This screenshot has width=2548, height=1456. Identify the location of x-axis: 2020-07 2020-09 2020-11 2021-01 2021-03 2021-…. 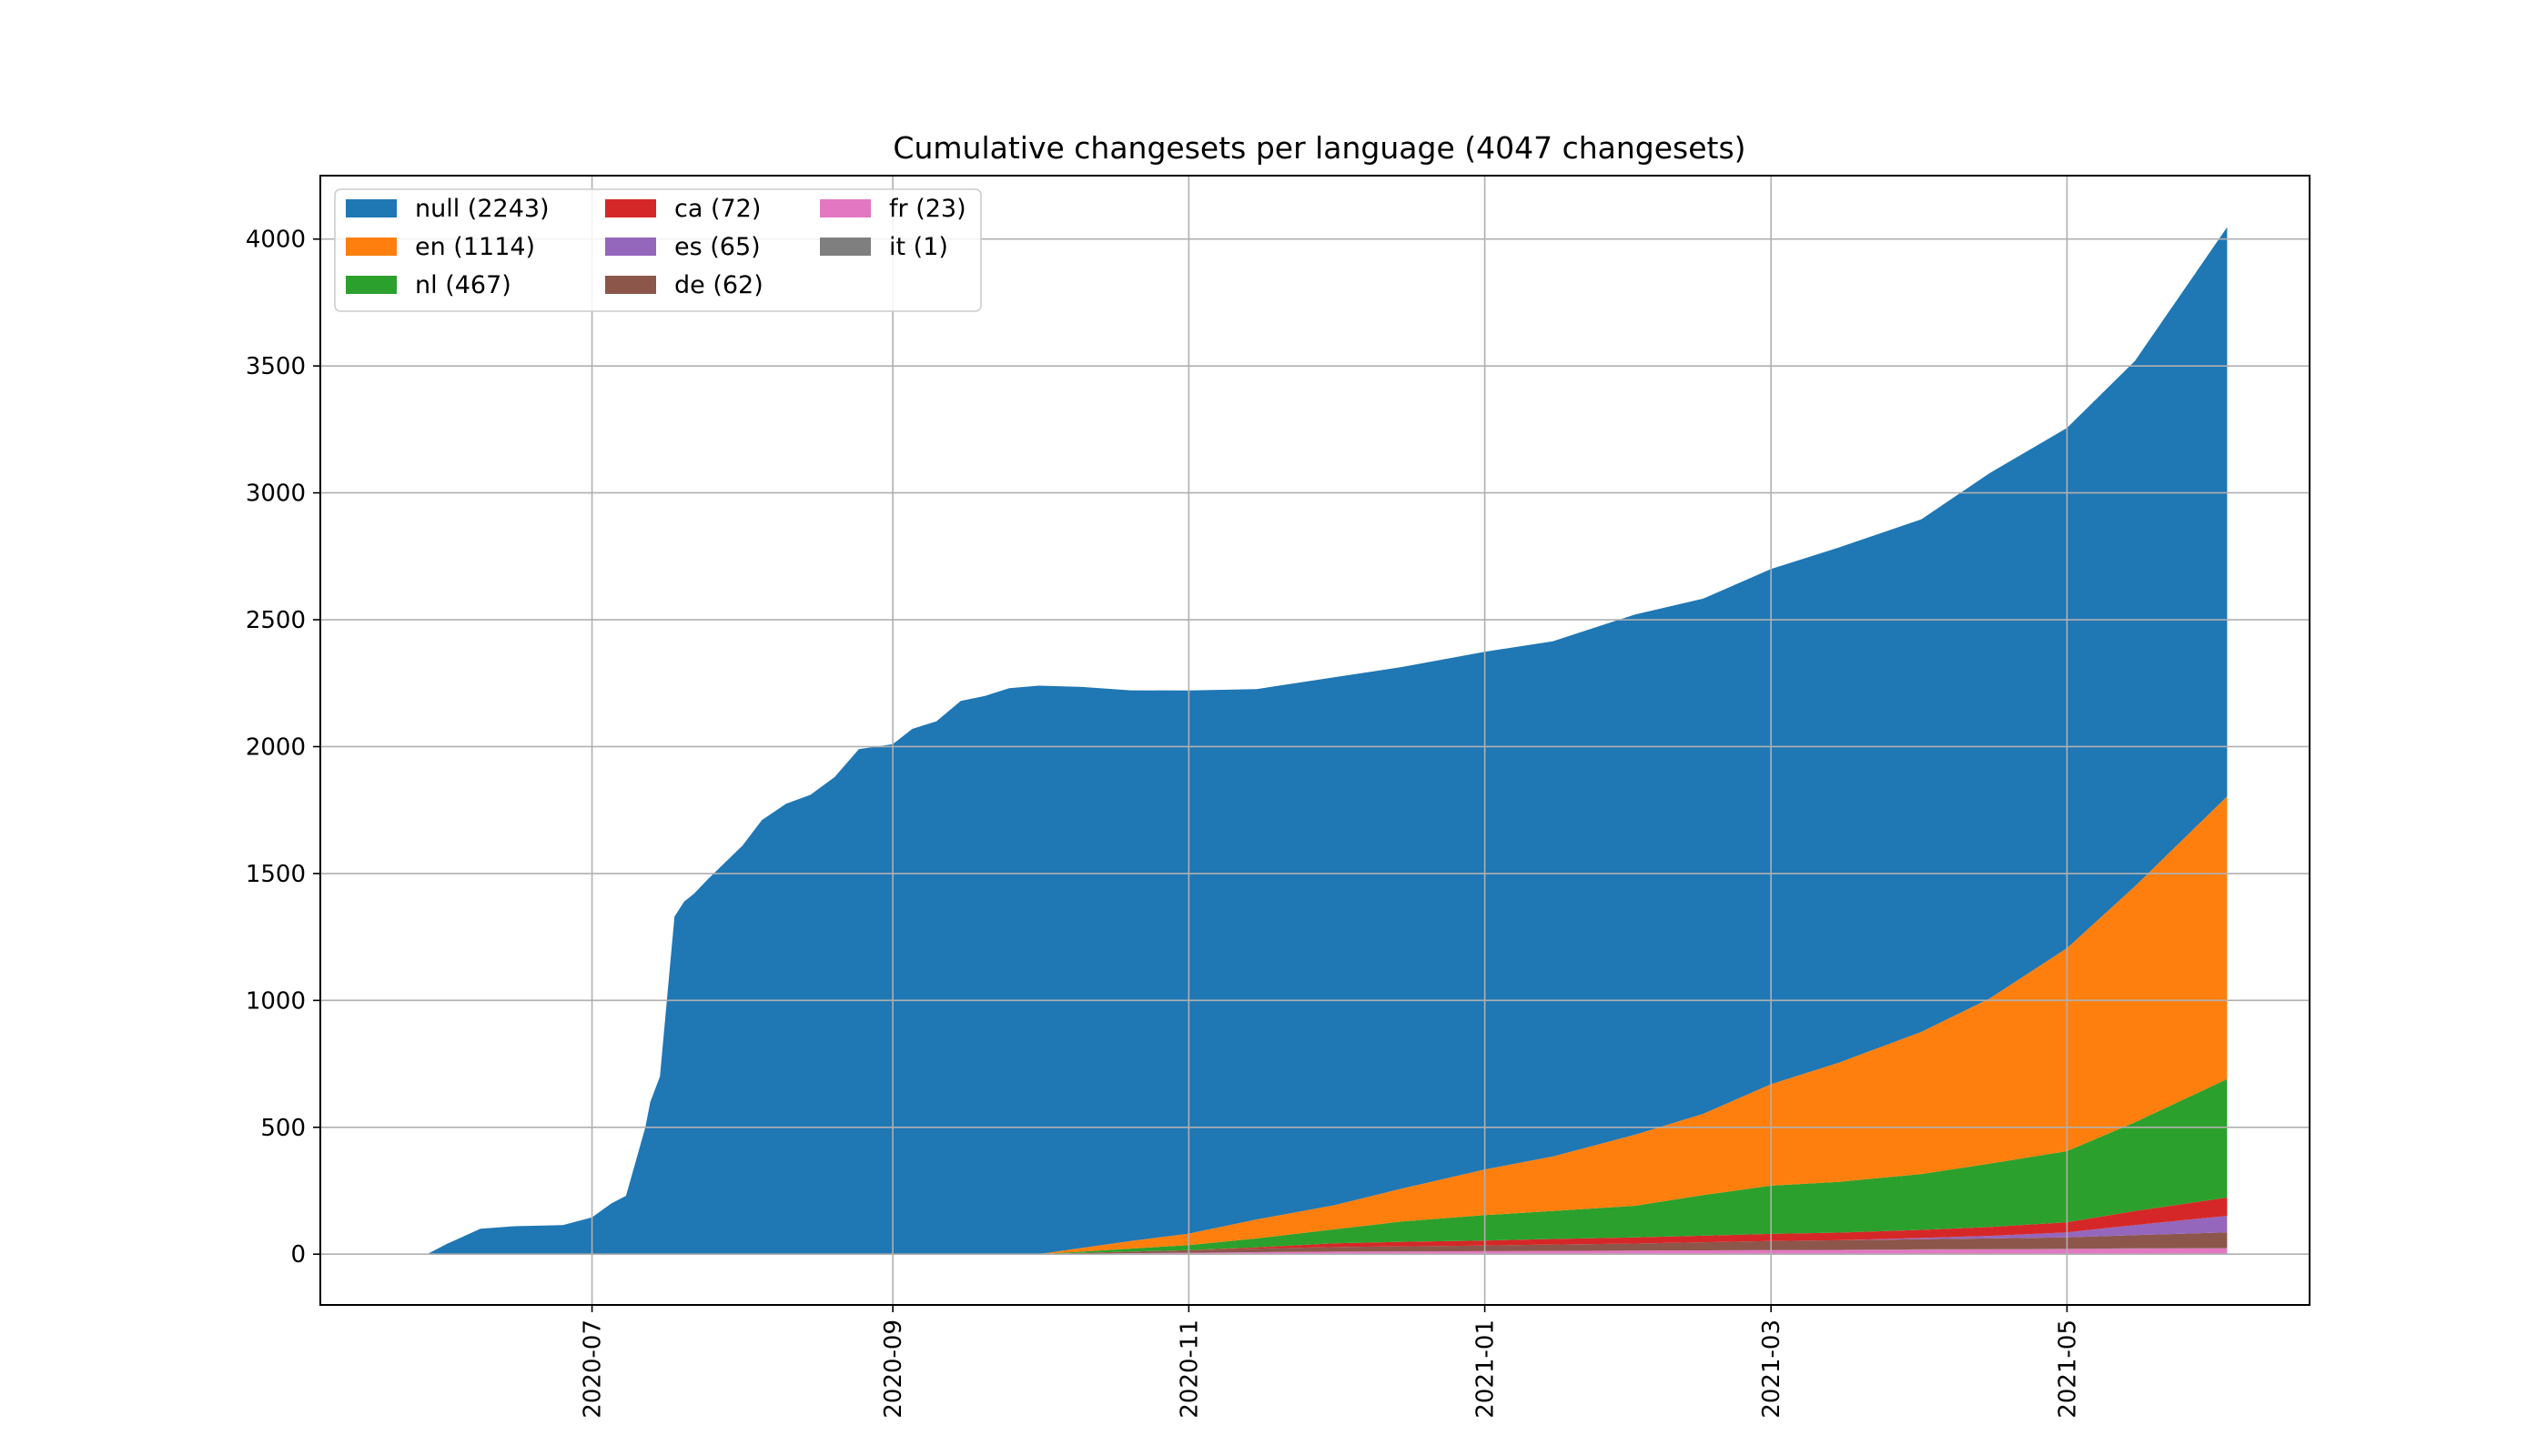
(1331, 1362).